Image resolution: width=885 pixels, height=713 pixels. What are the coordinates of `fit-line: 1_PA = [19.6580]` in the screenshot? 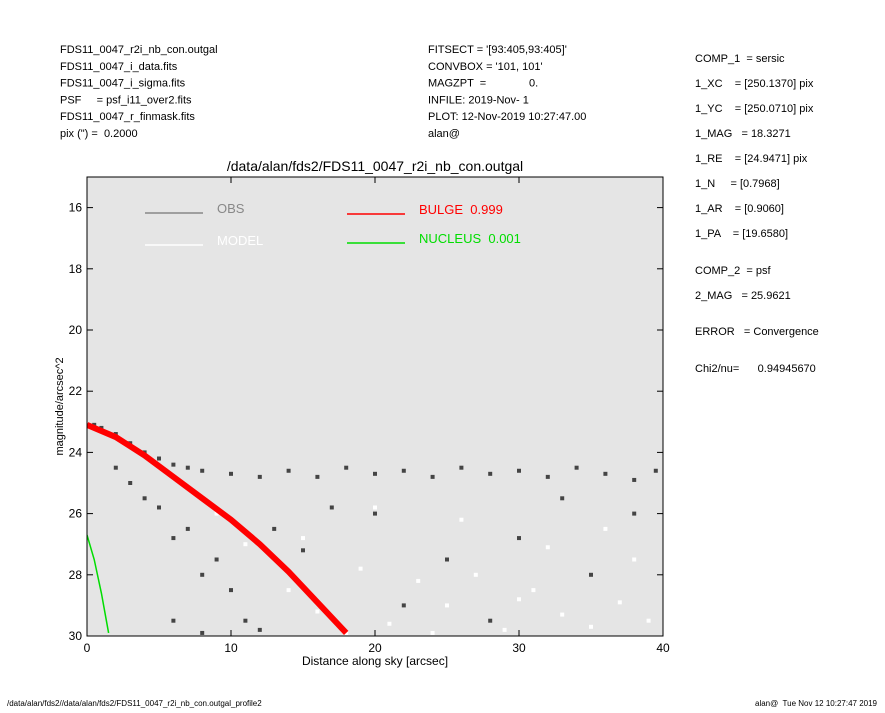 It's located at (741, 234).